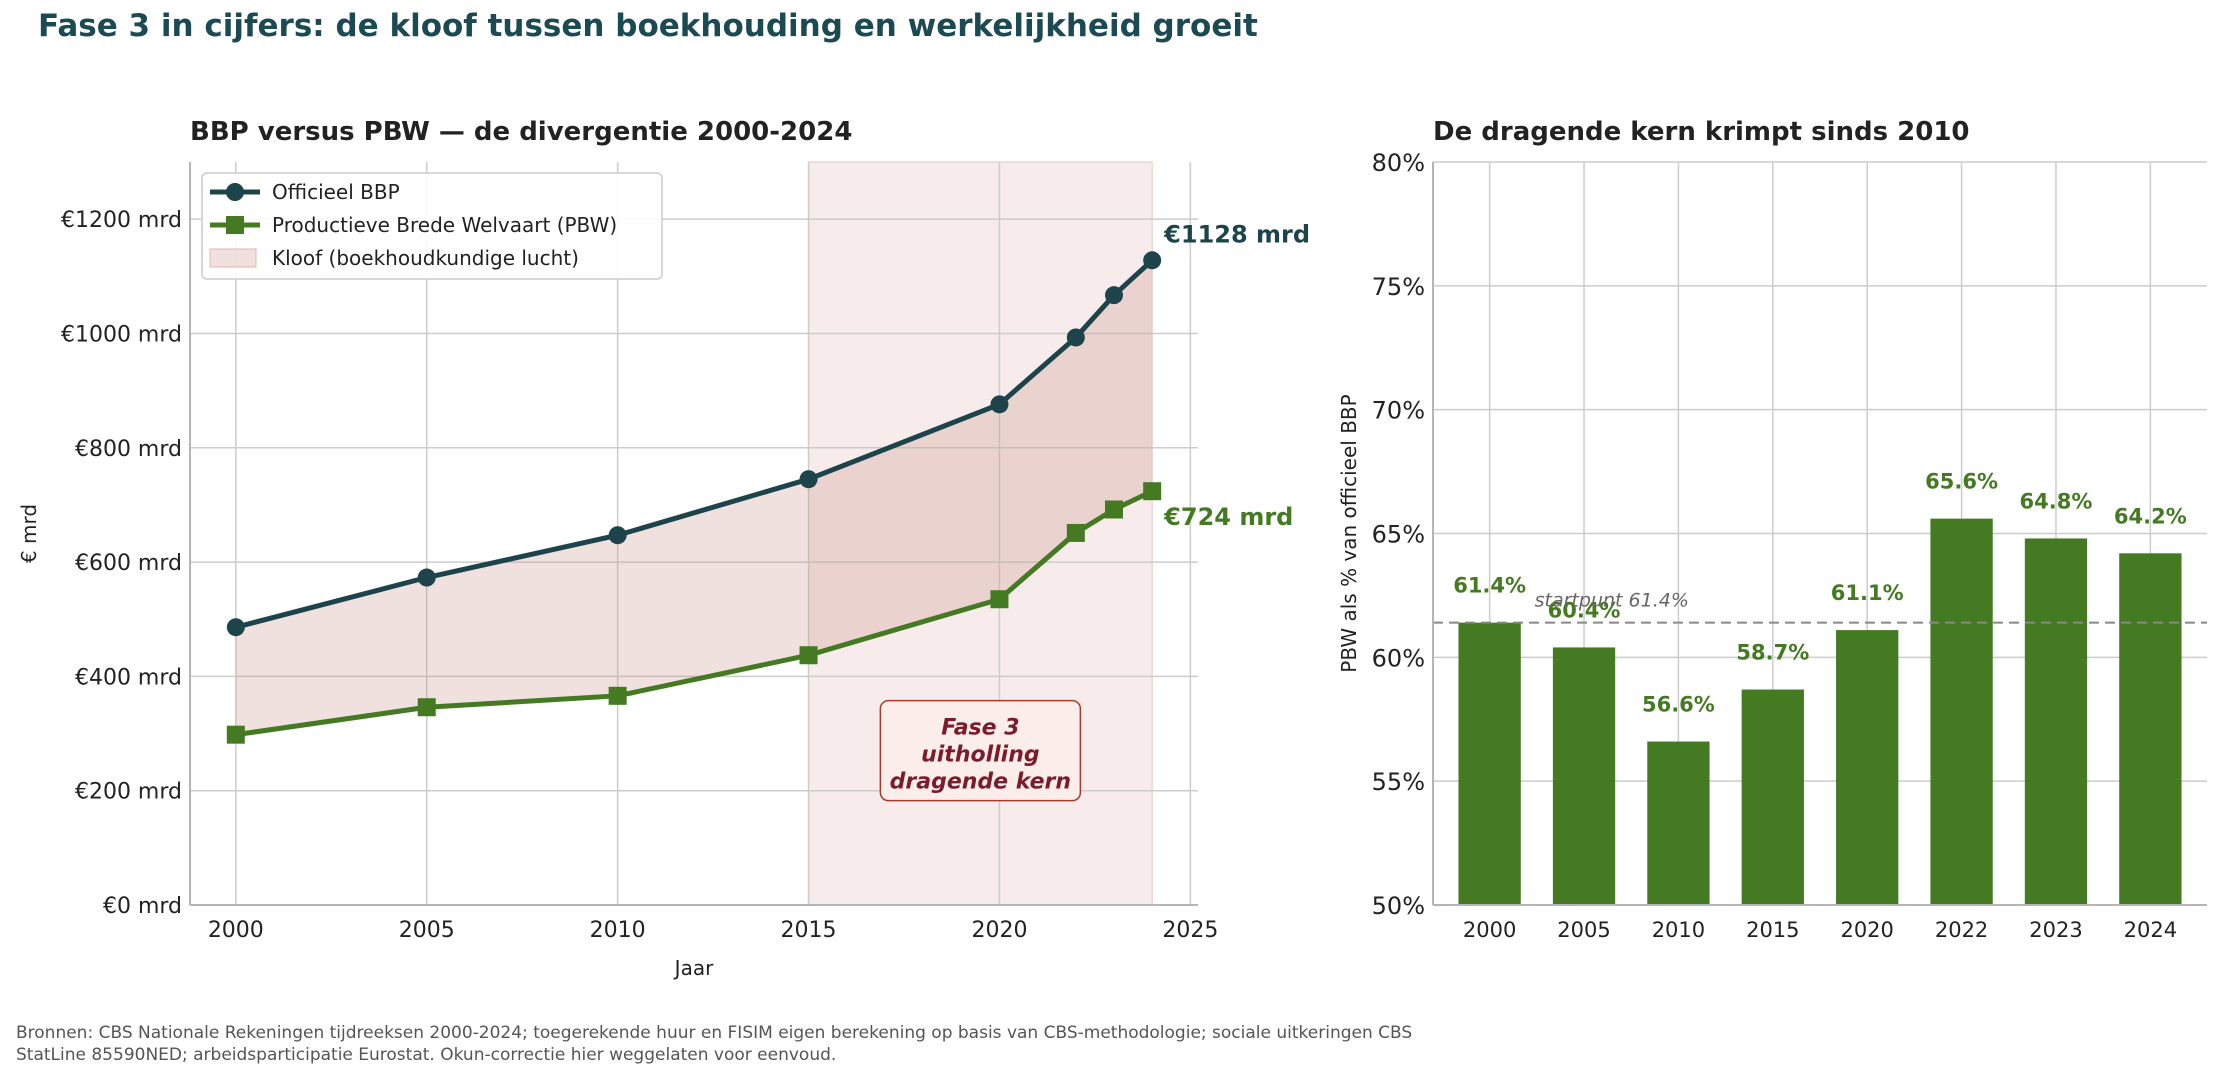 The height and width of the screenshot is (1083, 2223). I want to click on bbp-end-label: €1128 mrd, so click(1236, 234).